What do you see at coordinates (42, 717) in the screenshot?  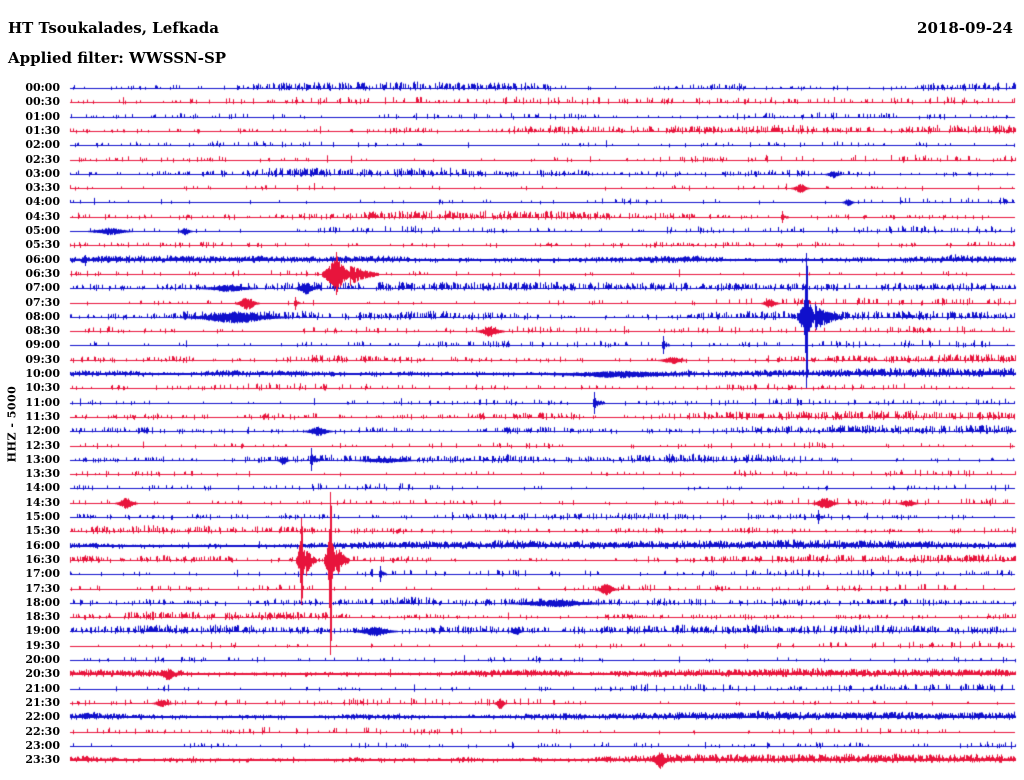 I see `time-label: 22:00` at bounding box center [42, 717].